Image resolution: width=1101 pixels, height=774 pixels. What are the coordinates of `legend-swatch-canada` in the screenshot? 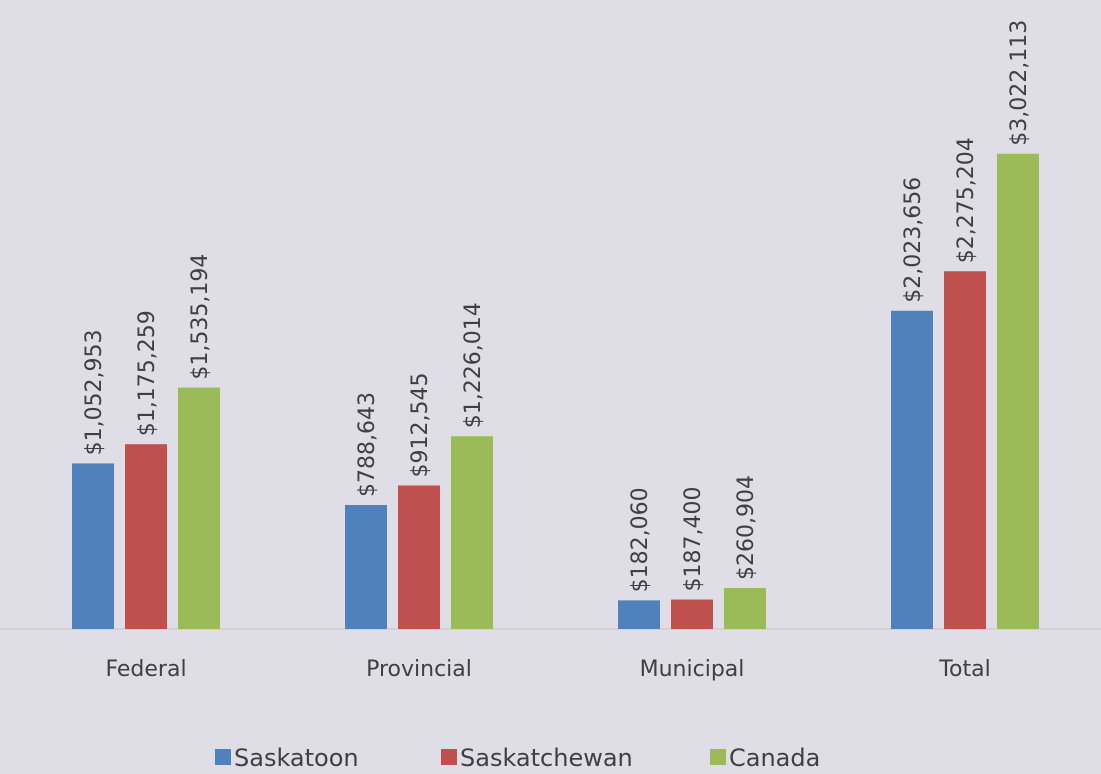 It's located at (718, 757).